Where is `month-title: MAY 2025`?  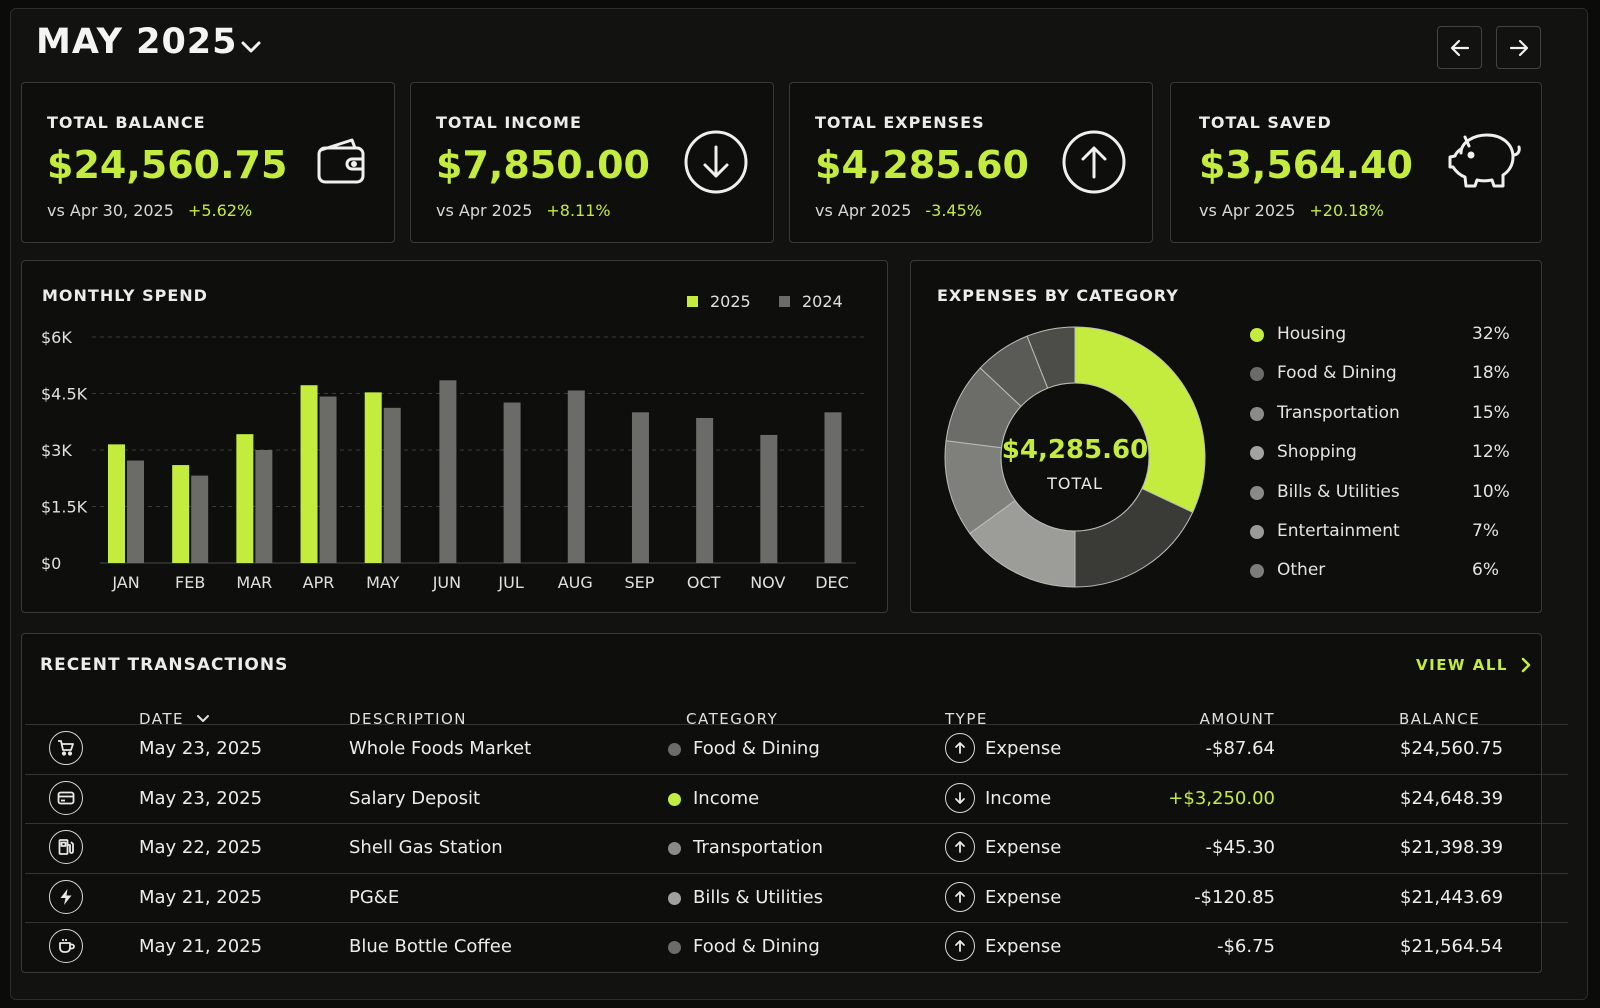
month-title: MAY 2025 is located at coordinates (137, 42).